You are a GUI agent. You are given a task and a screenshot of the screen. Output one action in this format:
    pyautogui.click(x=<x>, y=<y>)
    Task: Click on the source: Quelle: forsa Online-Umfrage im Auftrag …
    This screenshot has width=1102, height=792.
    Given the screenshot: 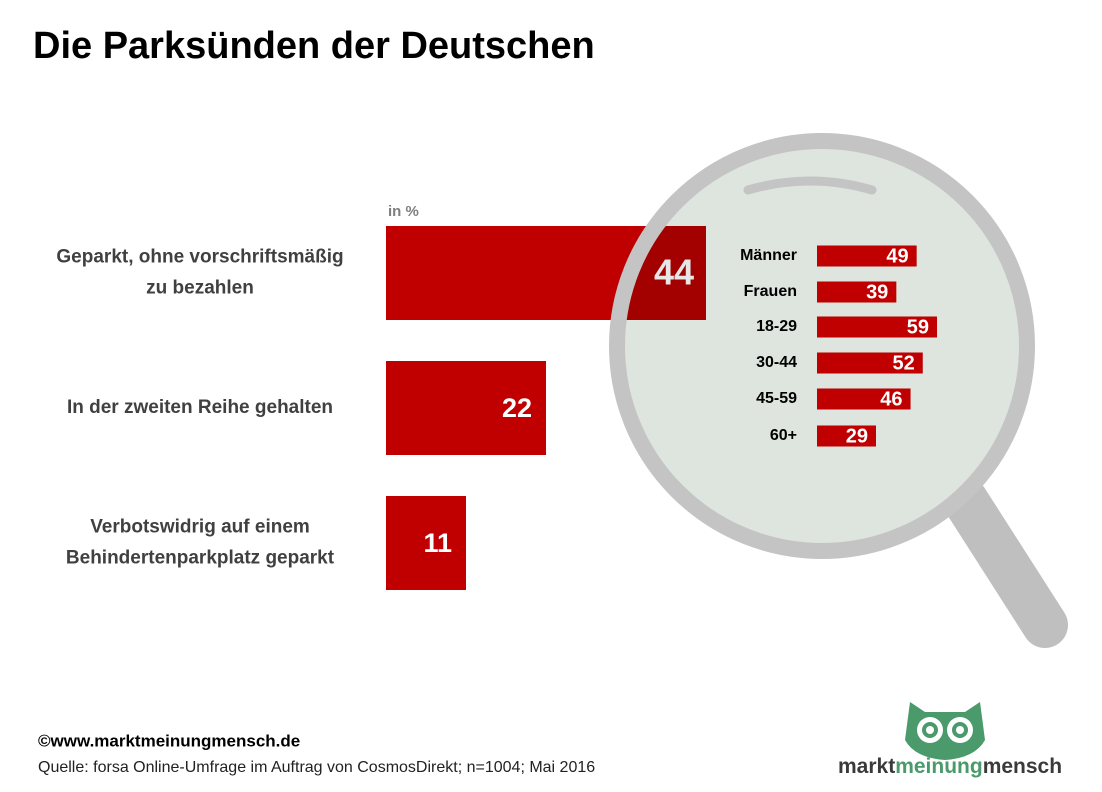 What is the action you would take?
    pyautogui.click(x=316, y=767)
    